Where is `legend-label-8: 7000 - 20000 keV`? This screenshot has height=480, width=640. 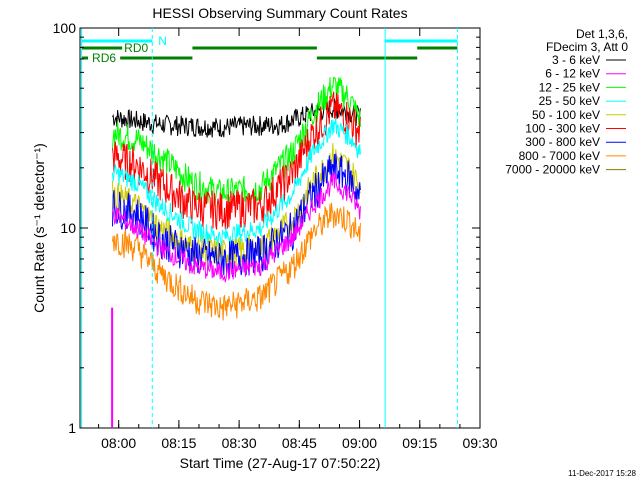
legend-label-8: 7000 - 20000 keV is located at coordinates (552, 170).